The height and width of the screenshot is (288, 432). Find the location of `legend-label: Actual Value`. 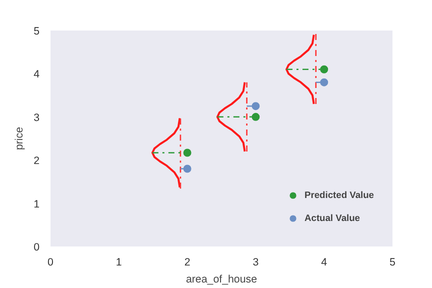

legend-label: Actual Value is located at coordinates (332, 218).